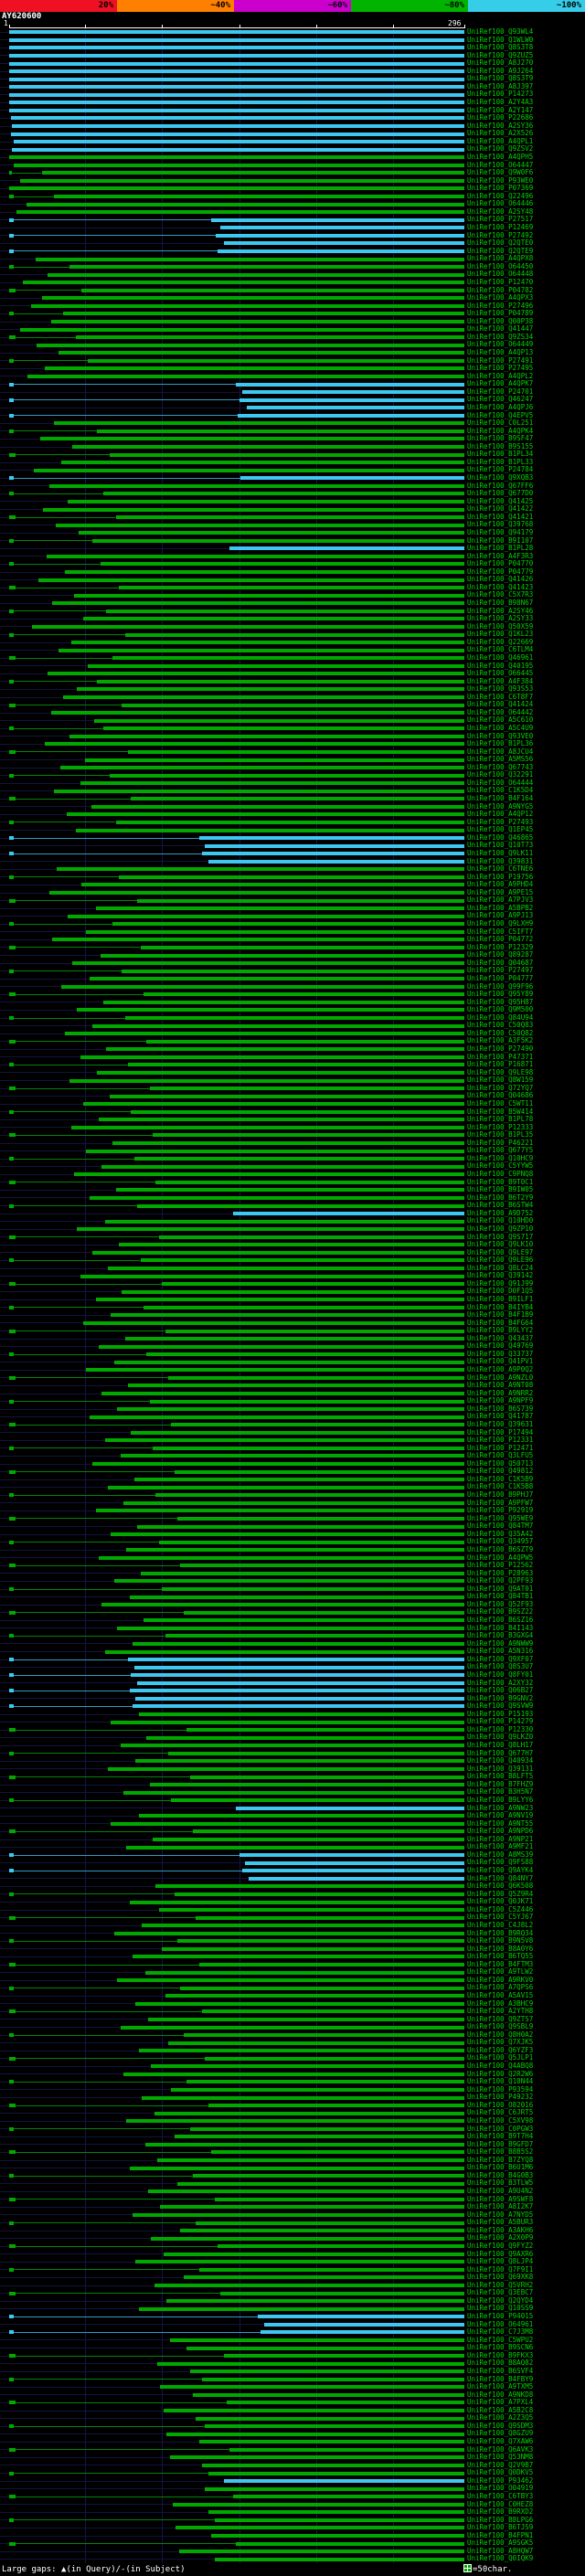 Image resolution: width=585 pixels, height=2576 pixels. Describe the element at coordinates (501, 1400) in the screenshot. I see `hit-label: UniRef100_A9NPF9` at that location.